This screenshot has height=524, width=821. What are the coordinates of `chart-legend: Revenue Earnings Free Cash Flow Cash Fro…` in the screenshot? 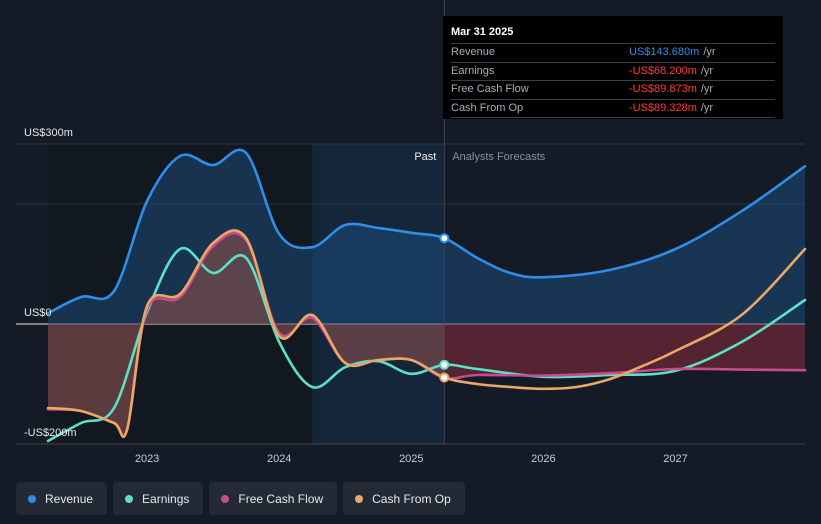 It's located at (240, 498).